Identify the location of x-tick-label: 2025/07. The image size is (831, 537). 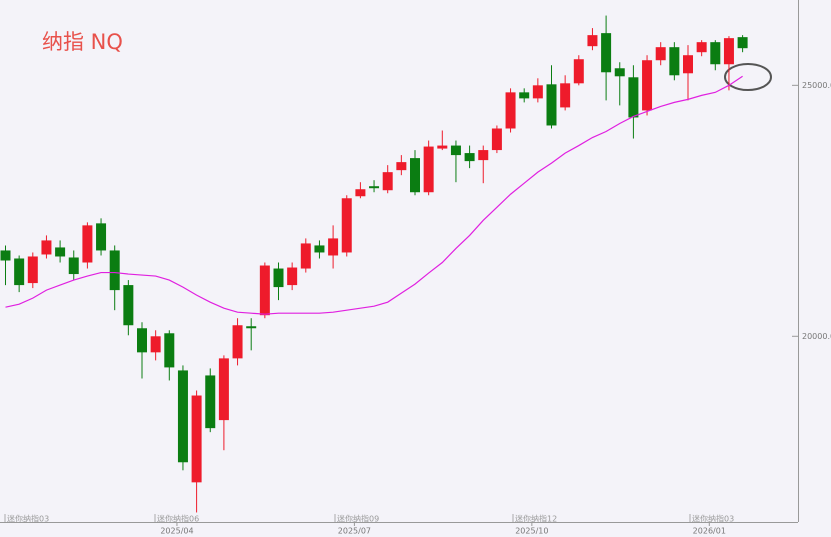
(354, 531).